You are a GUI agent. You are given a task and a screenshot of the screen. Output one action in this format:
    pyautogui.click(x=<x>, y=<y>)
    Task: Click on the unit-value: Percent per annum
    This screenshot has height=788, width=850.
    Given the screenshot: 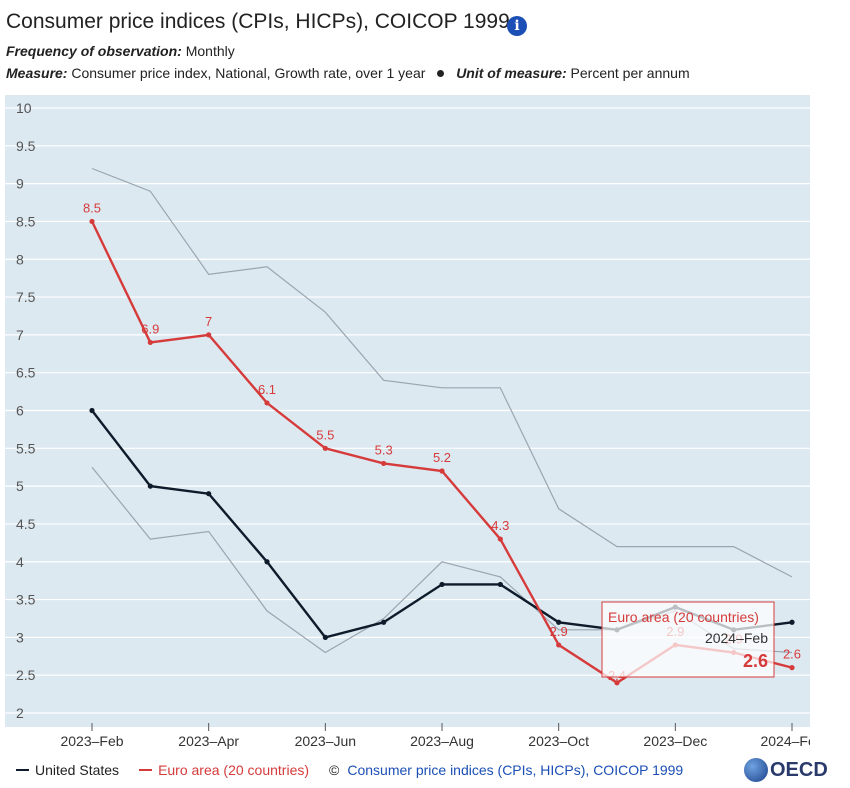 What is the action you would take?
    pyautogui.click(x=630, y=73)
    